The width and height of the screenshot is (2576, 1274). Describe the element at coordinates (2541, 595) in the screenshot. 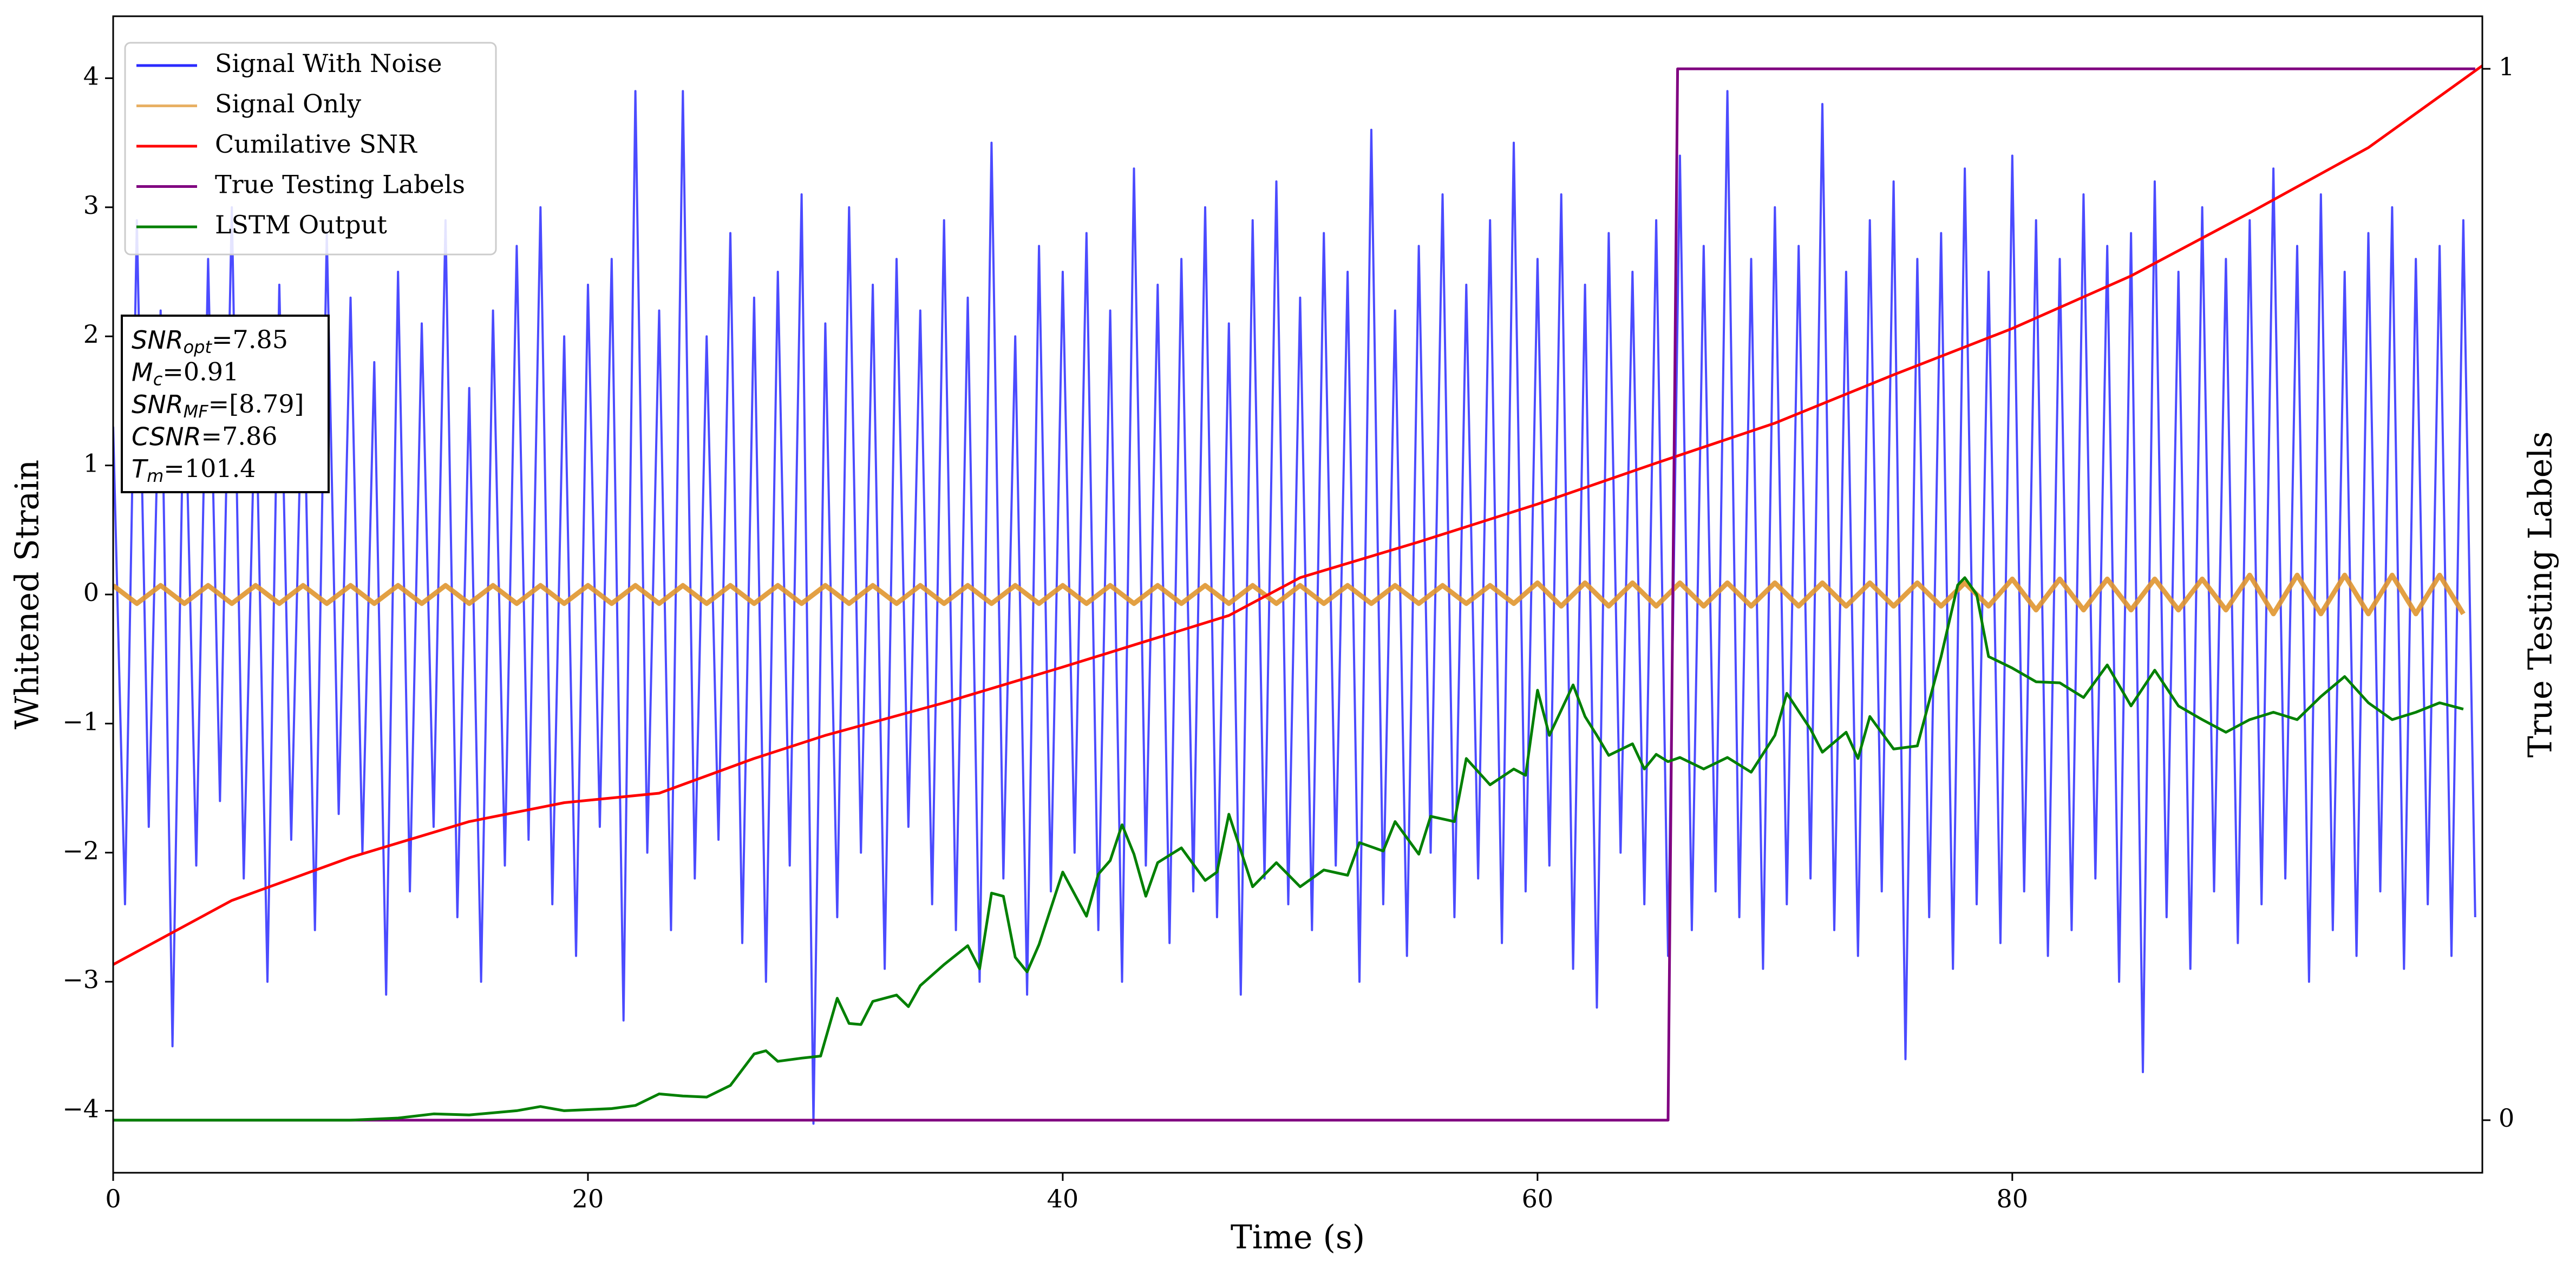

I see `y2-axis-label: True Testing Labels` at that location.